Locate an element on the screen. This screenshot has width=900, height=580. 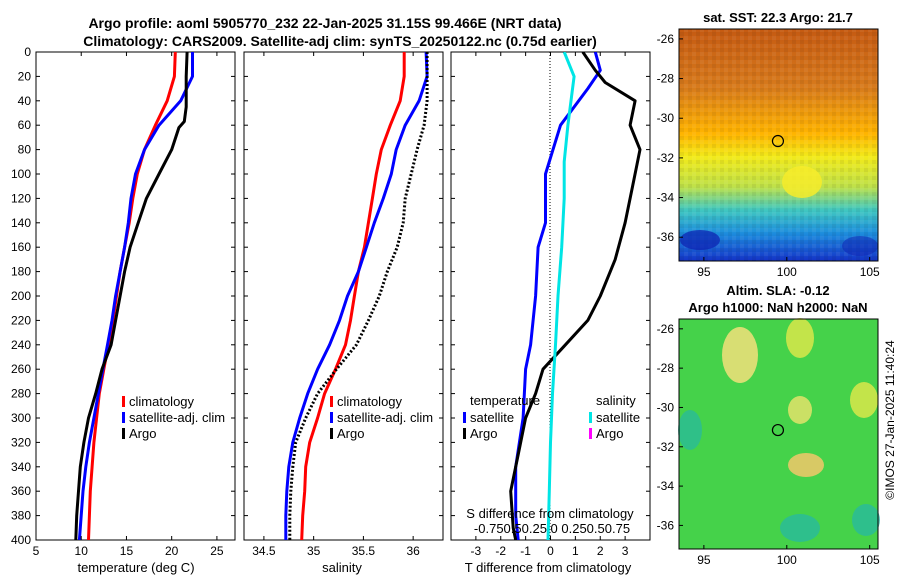
legend-swatch-temp-satellite is located at coordinates (464, 417).